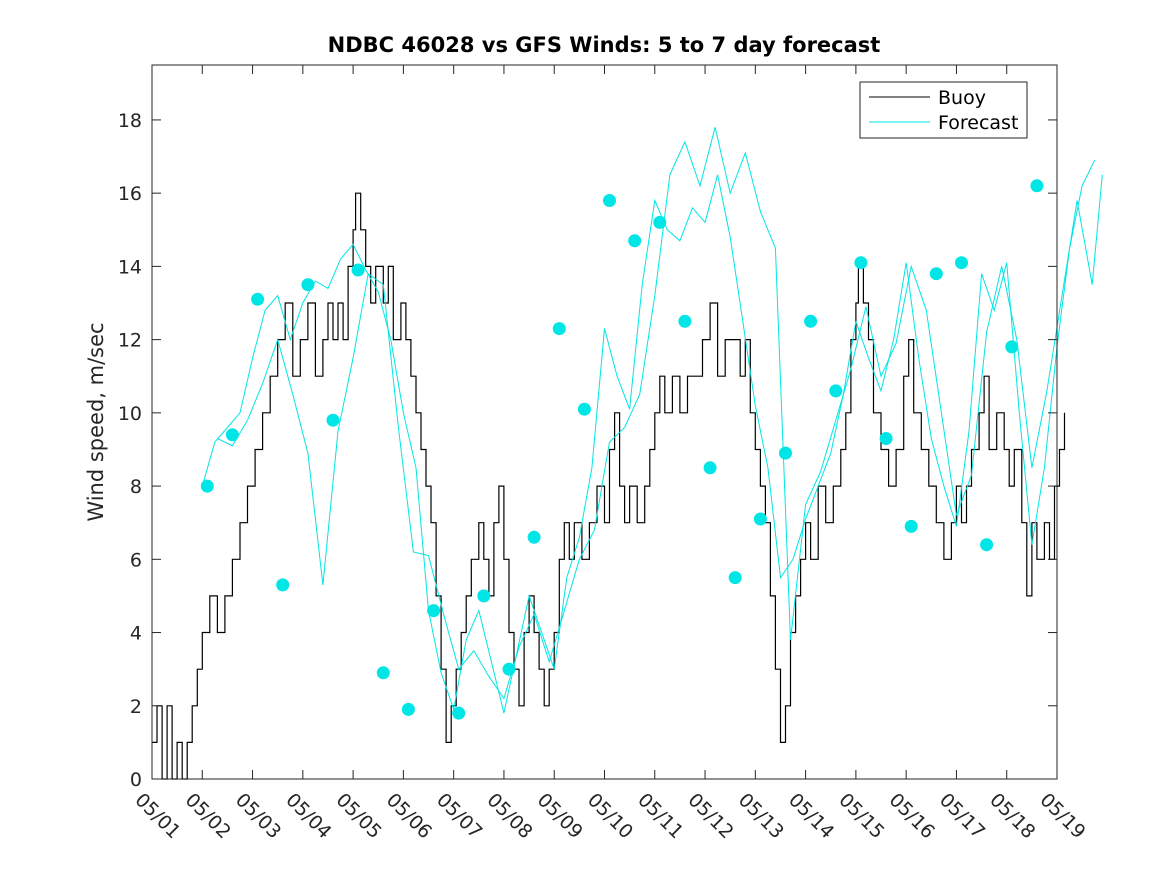  What do you see at coordinates (130, 414) in the screenshot?
I see `y-tick-label-5: 10` at bounding box center [130, 414].